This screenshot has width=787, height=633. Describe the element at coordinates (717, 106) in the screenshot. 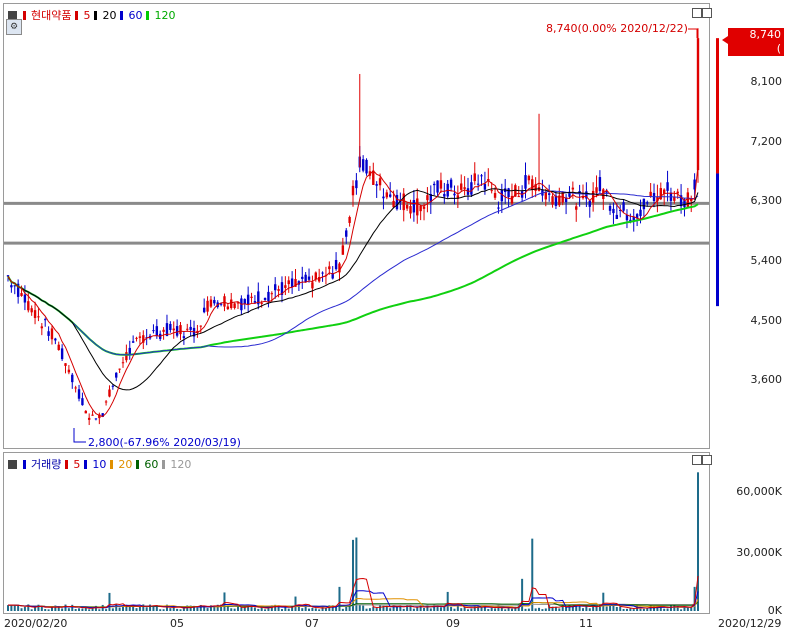

I see `price-range-bar-up` at that location.